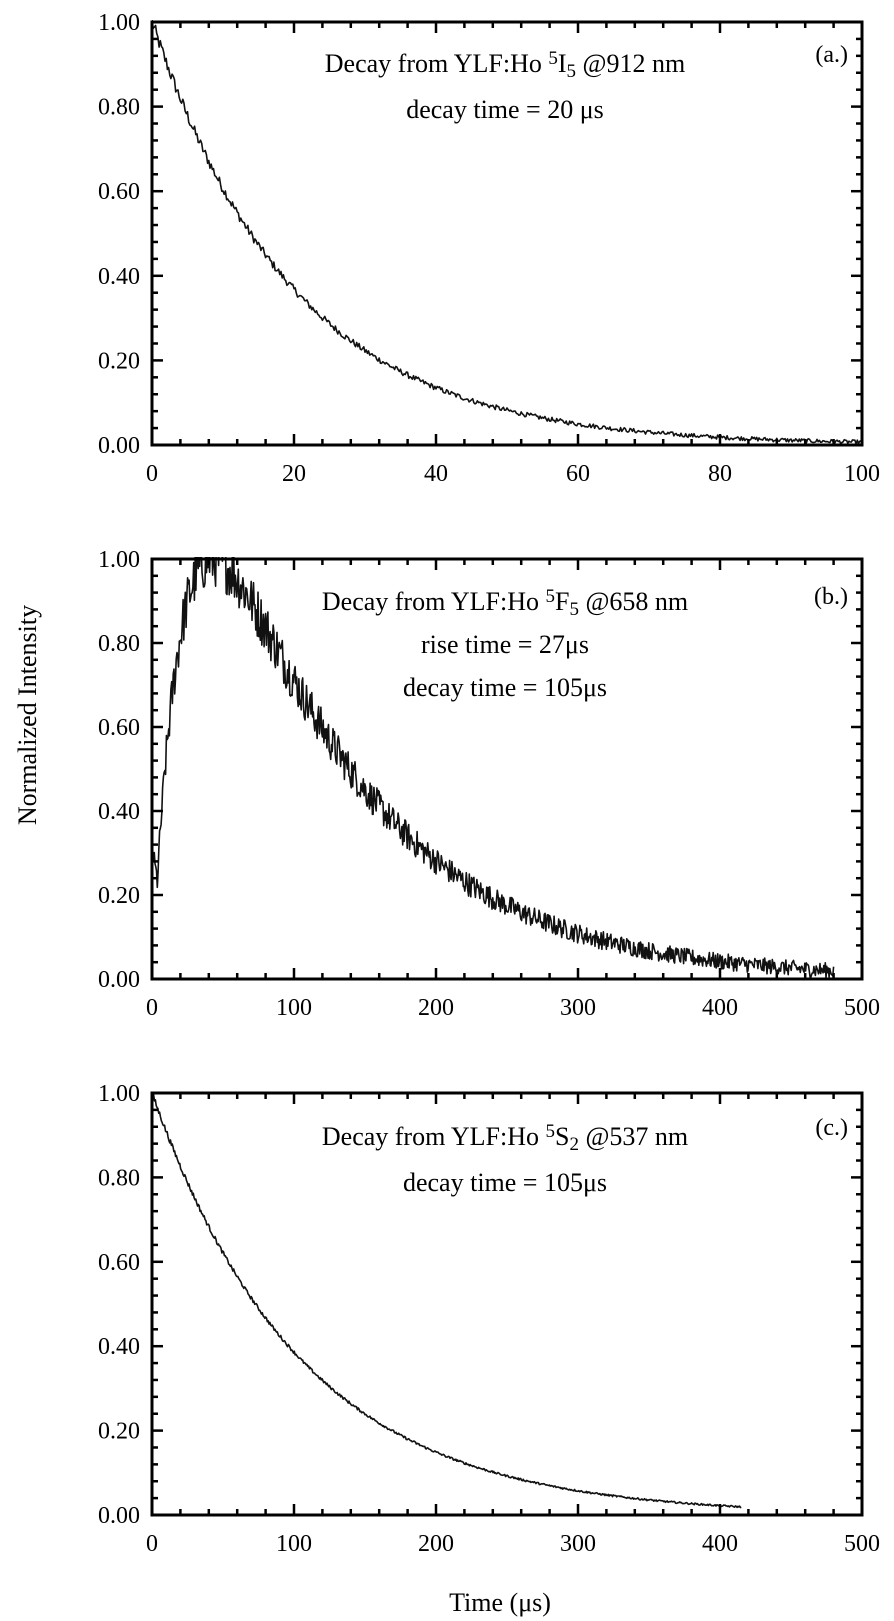  I want to click on x-tick-label: 40, so click(436, 474).